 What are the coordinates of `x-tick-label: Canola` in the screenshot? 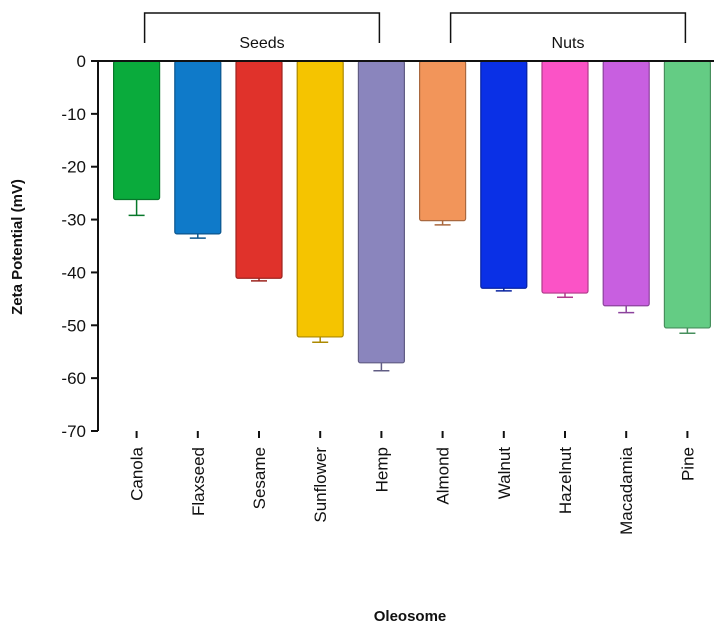 It's located at (137, 473).